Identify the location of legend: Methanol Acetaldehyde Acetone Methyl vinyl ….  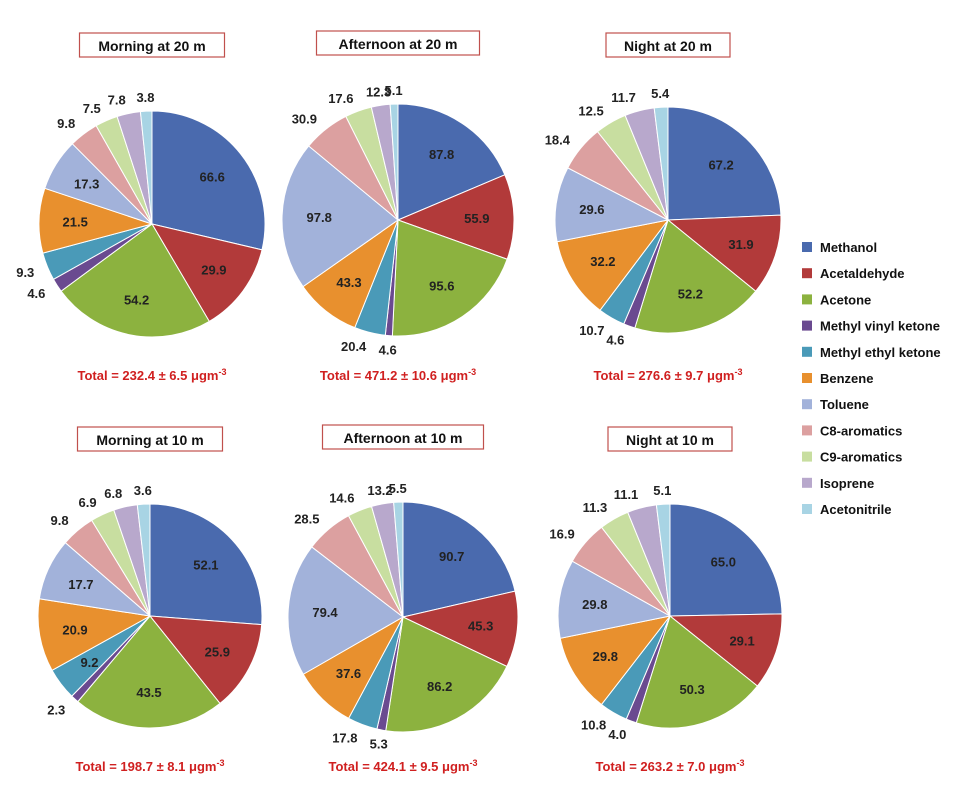
(871, 378).